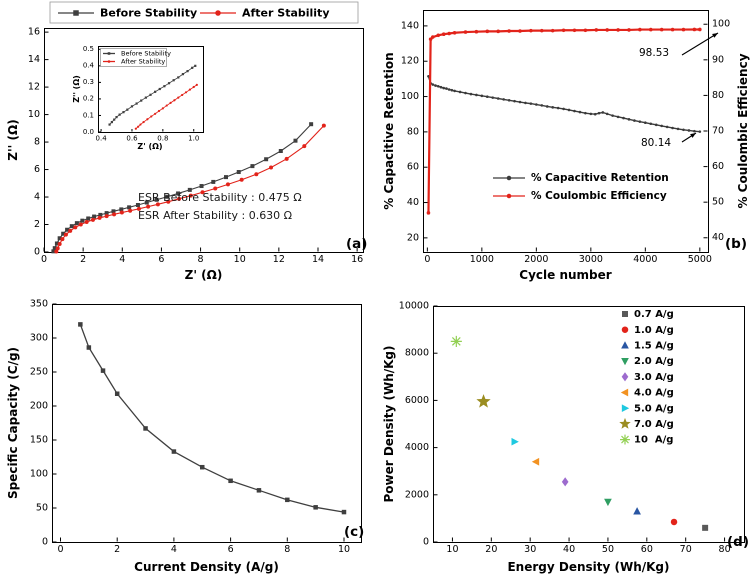 The image size is (754, 588). I want to click on panel-a-y-axis-label: Z'' (Ω), so click(13, 140).